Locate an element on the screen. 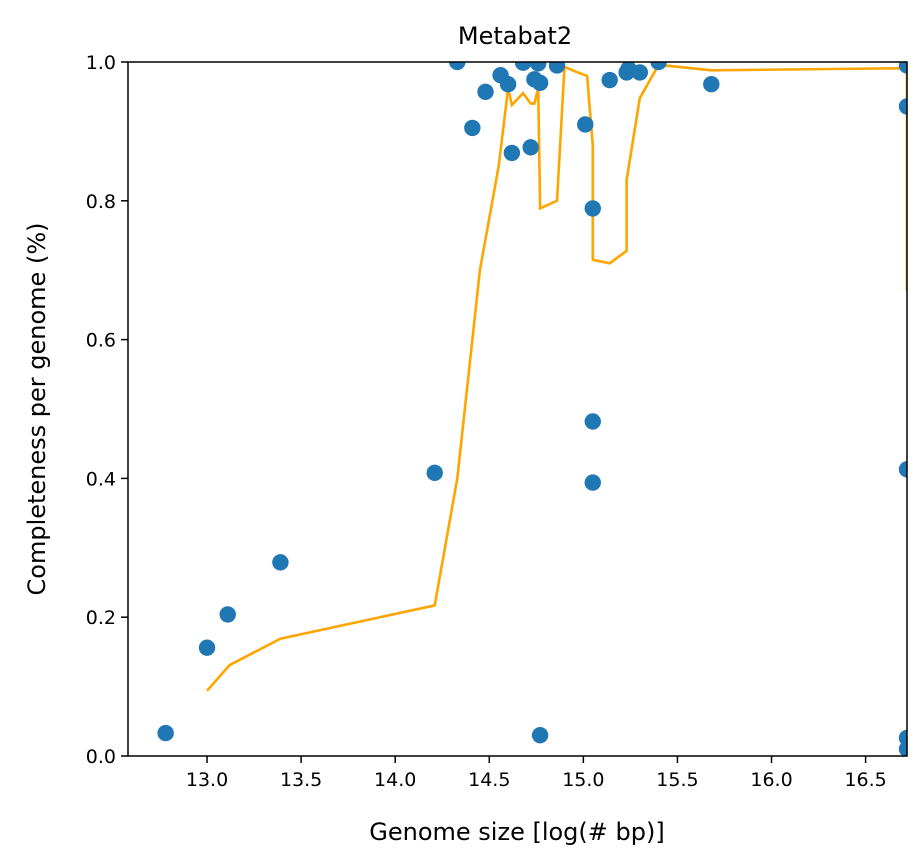 The width and height of the screenshot is (922, 867). x-tick-label: 16.5 is located at coordinates (865, 780).